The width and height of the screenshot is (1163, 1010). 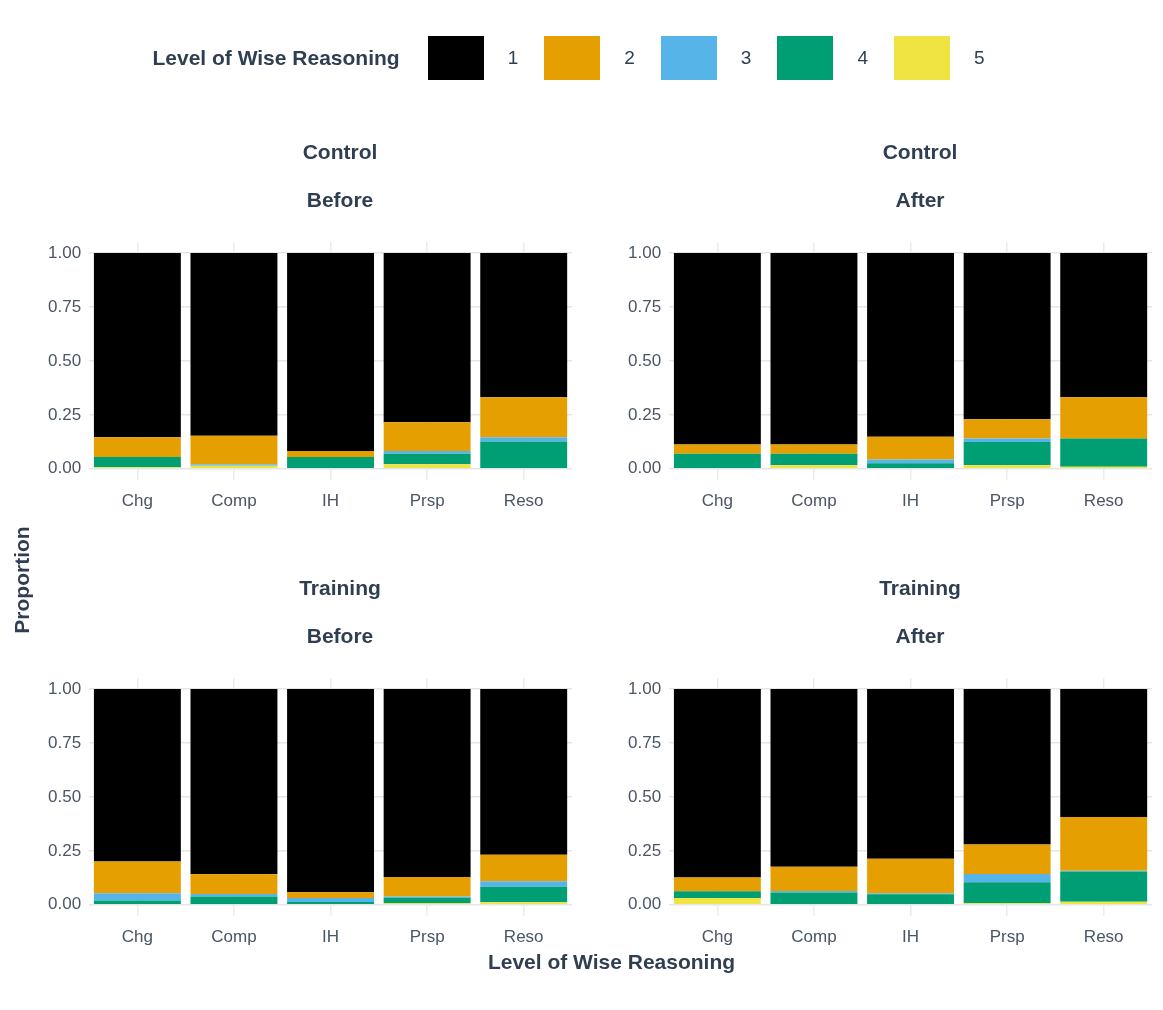 What do you see at coordinates (611, 962) in the screenshot?
I see `x-axis-title: Level of Wise Reasoning` at bounding box center [611, 962].